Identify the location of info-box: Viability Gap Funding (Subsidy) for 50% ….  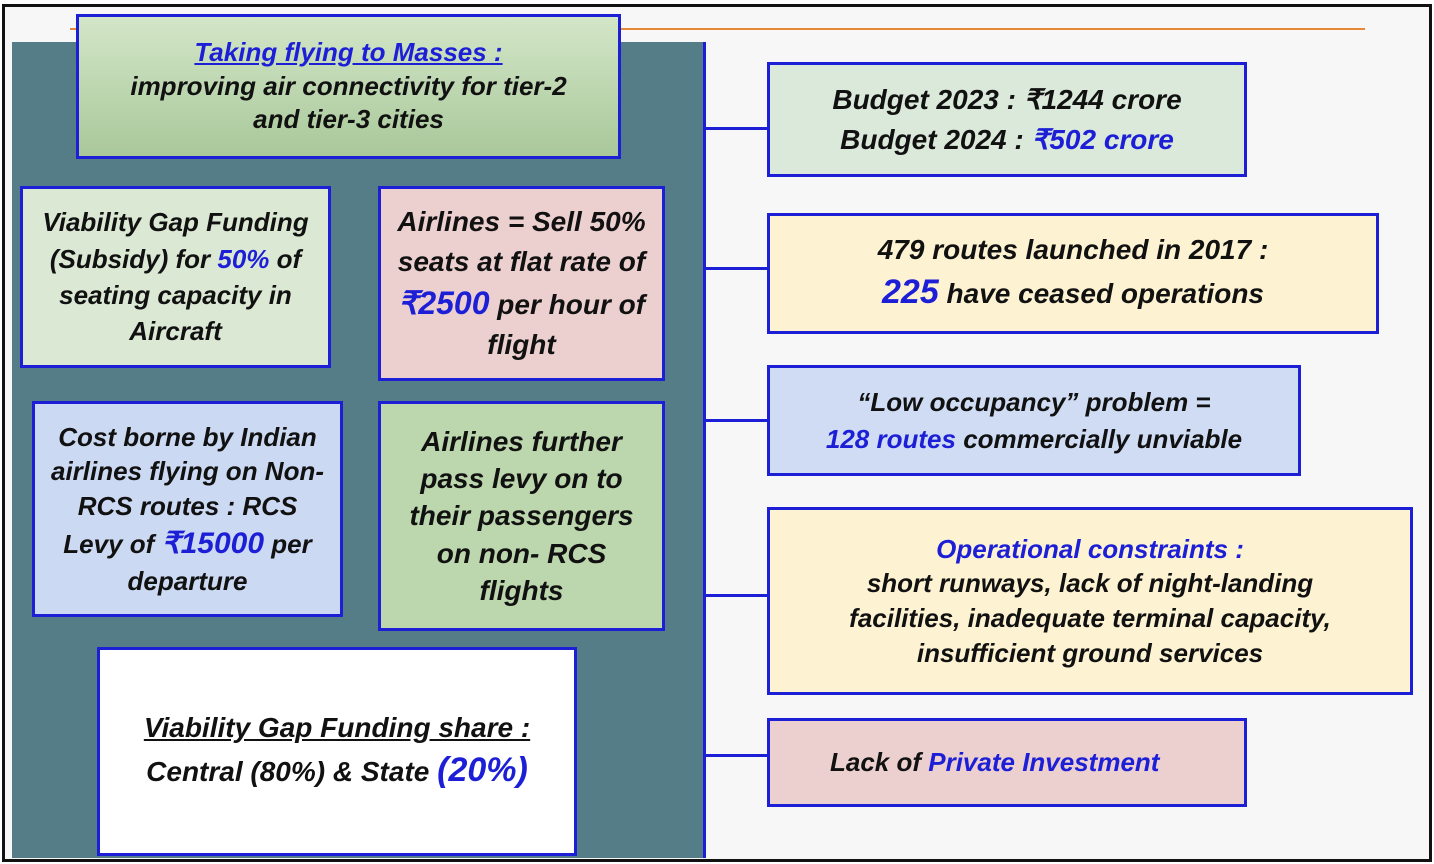
(175, 277).